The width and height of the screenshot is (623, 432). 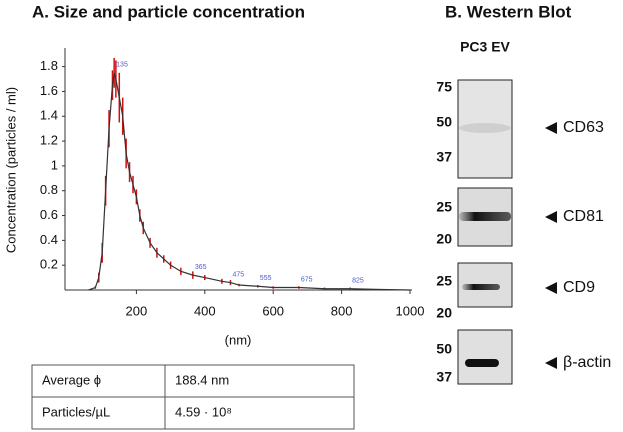 What do you see at coordinates (76, 411) in the screenshot?
I see `table-cell: Particles/µL` at bounding box center [76, 411].